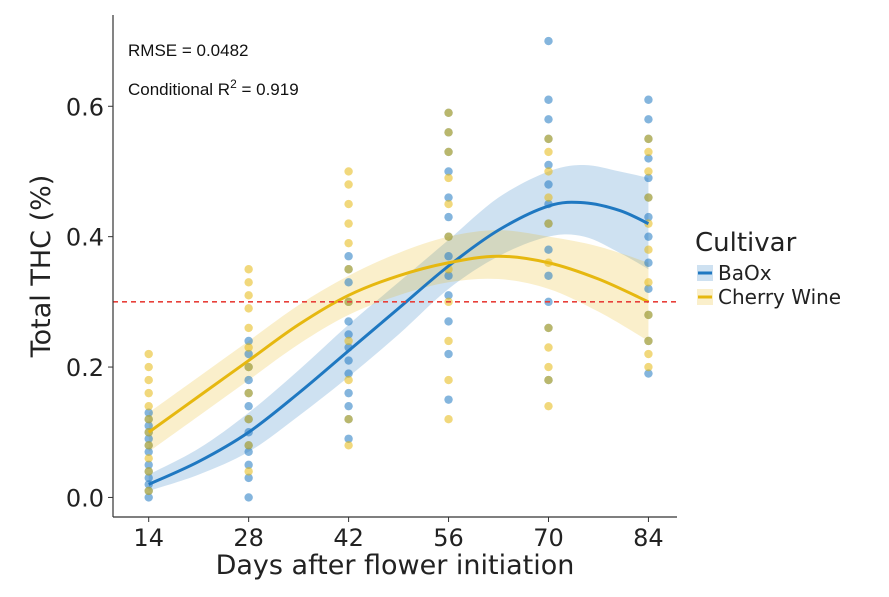 The height and width of the screenshot is (597, 889). Describe the element at coordinates (448, 538) in the screenshot. I see `x-tick-label: 56` at that location.